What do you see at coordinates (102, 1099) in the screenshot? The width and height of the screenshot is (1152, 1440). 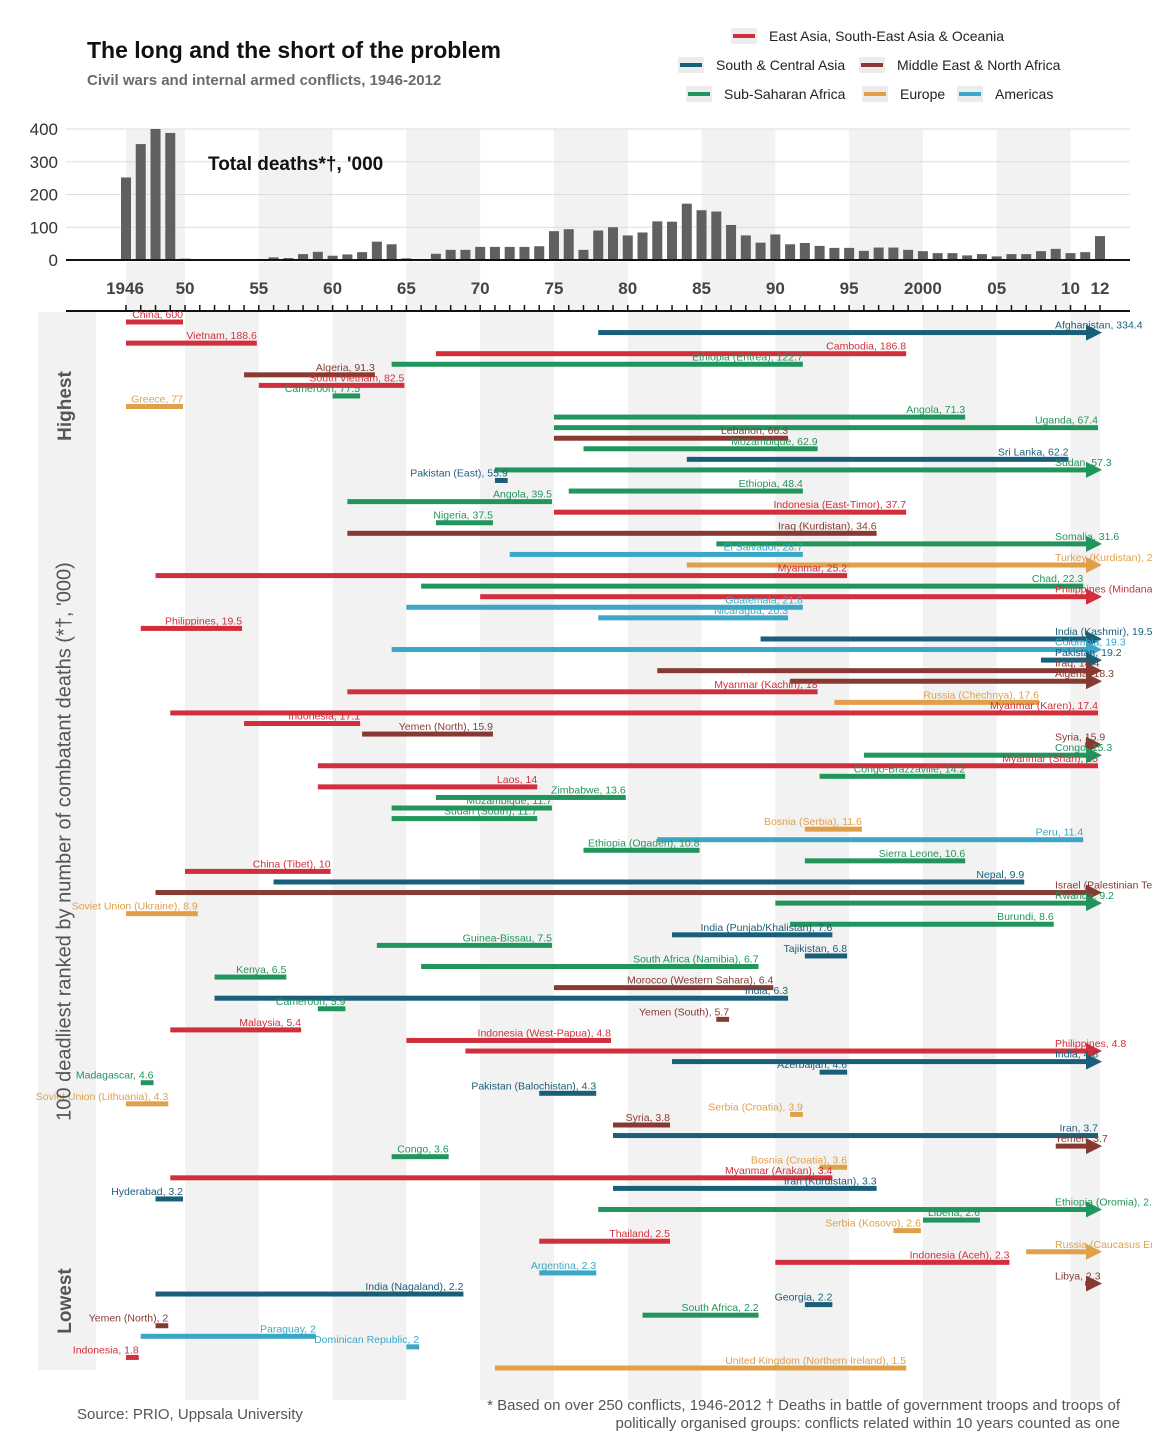 I see `conflict-row: Soviet Union (Lithuania), 4.3` at bounding box center [102, 1099].